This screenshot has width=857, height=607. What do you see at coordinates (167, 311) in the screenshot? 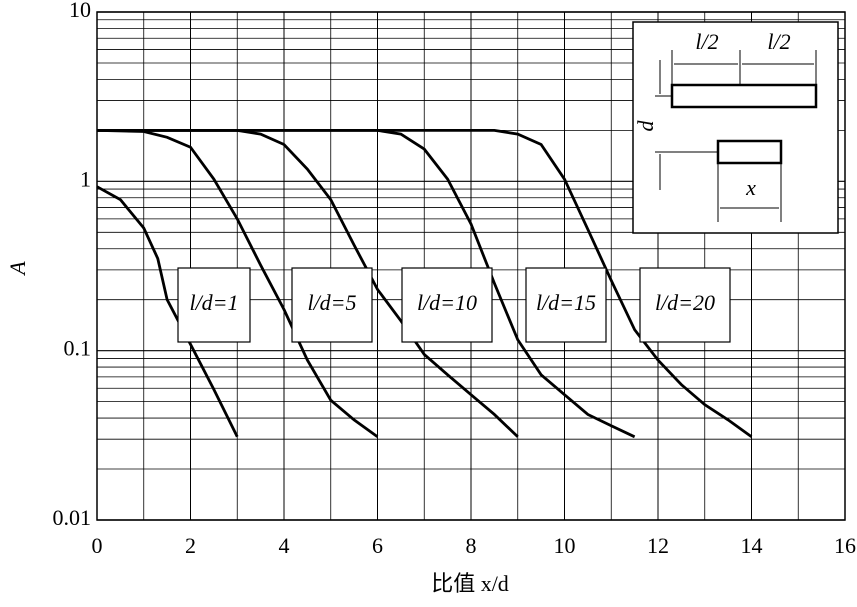
I see `curve` at bounding box center [167, 311].